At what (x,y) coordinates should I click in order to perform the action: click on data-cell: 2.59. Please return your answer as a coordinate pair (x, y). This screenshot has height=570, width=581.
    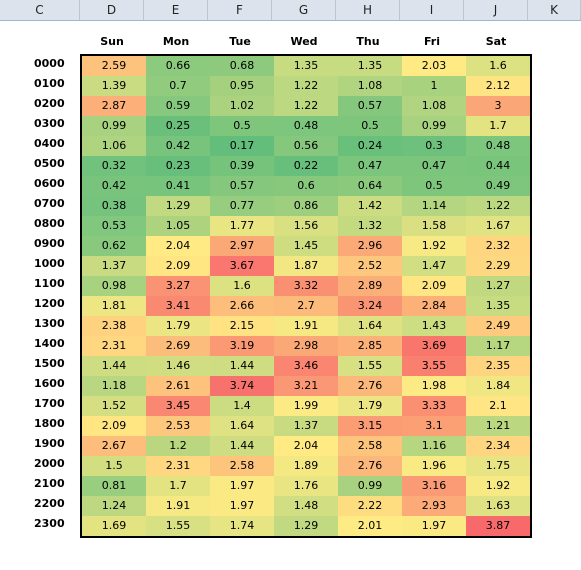
    Looking at the image, I should click on (114, 66).